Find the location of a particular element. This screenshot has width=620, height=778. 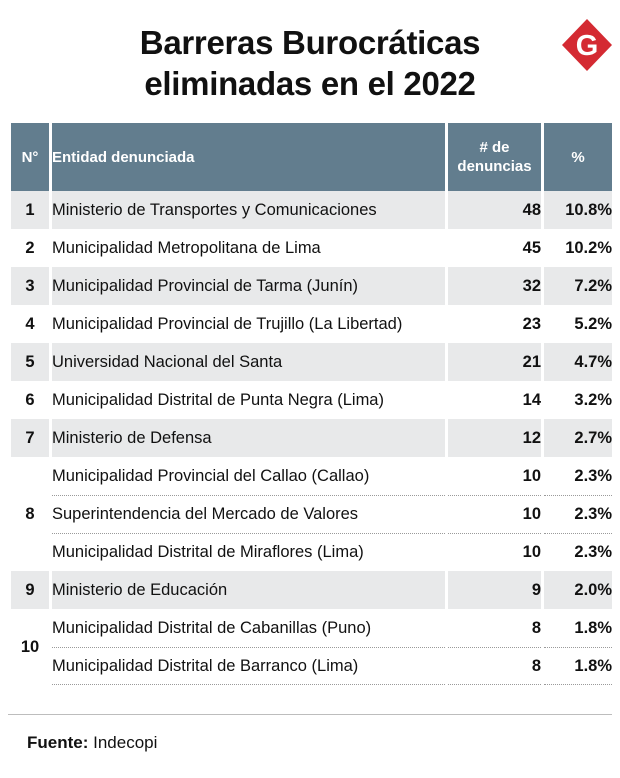

percent-cell: 5.2% is located at coordinates (593, 323).